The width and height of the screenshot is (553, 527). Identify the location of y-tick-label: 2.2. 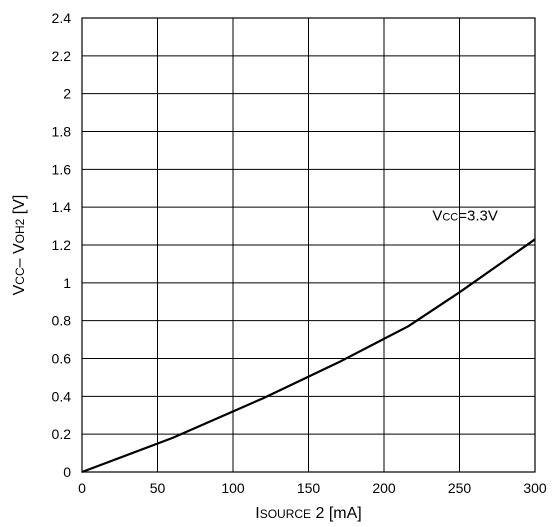
(62, 56).